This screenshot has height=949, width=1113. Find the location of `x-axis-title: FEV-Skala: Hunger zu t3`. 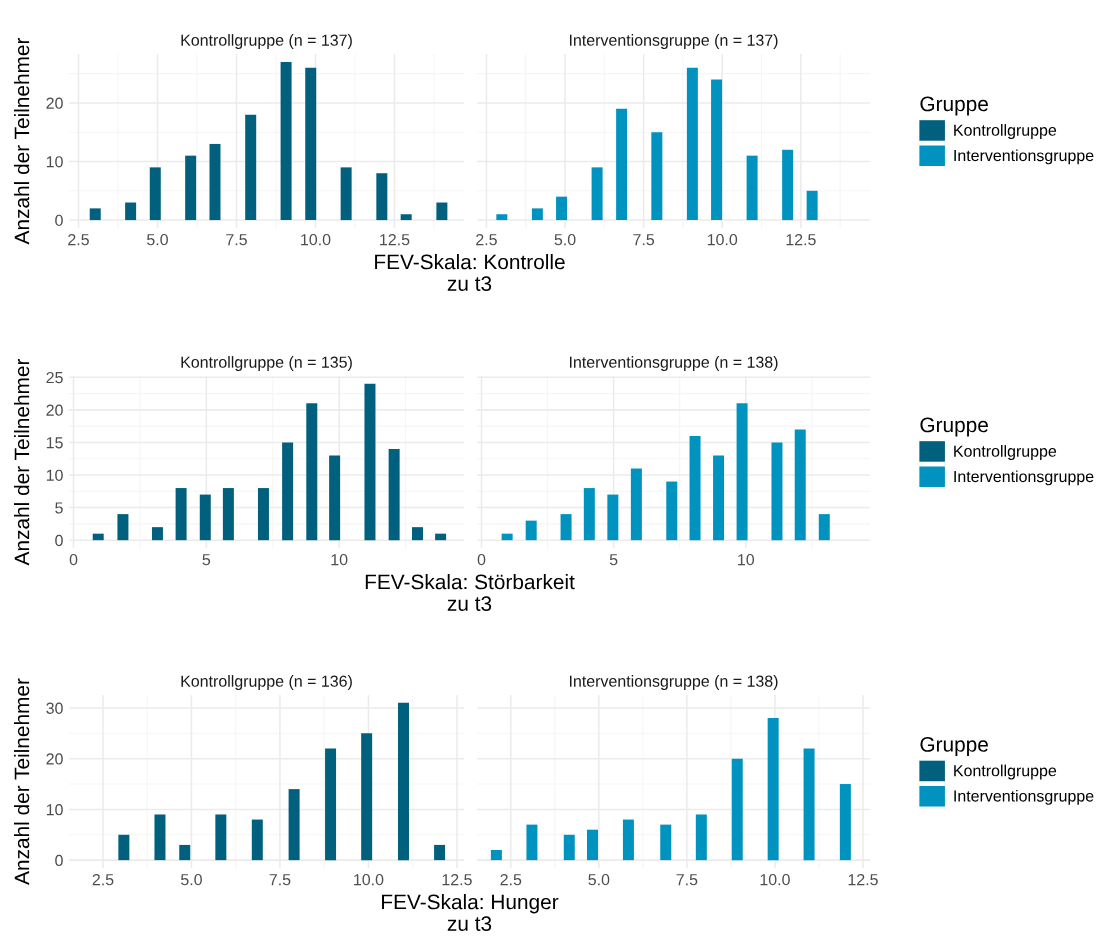

x-axis-title: FEV-Skala: Hunger zu t3 is located at coordinates (470, 912).